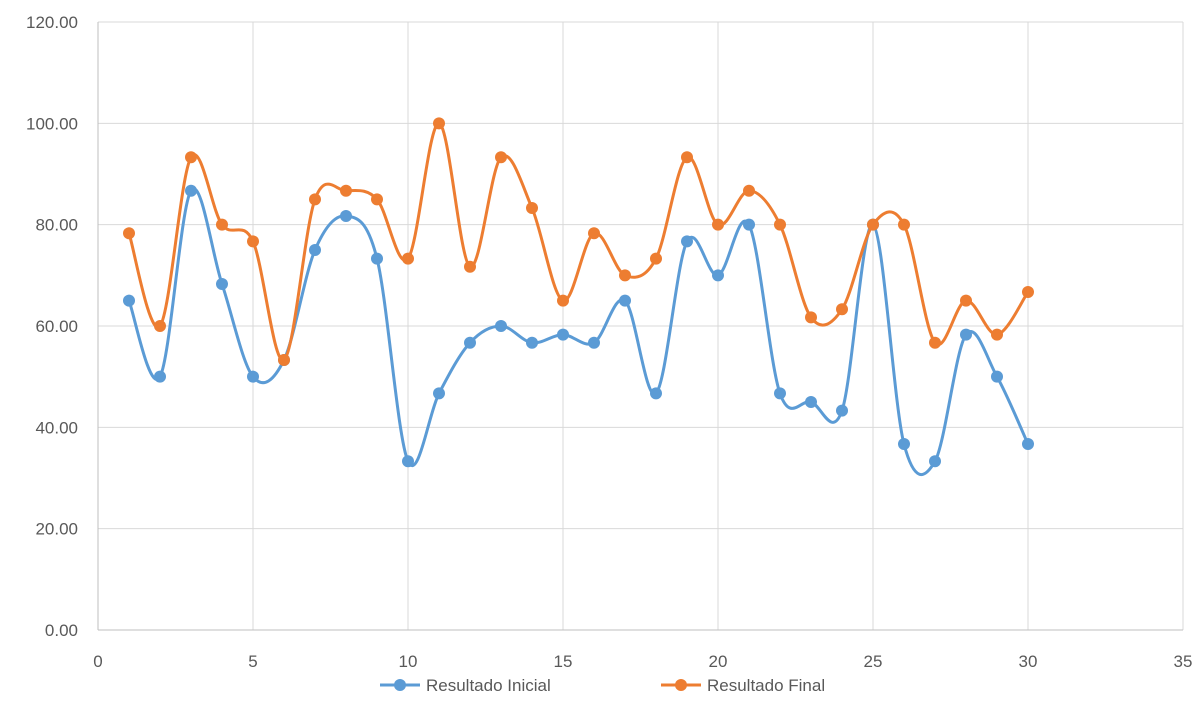 This screenshot has width=1197, height=726. What do you see at coordinates (56, 529) in the screenshot?
I see `y-tick-label: 20.00` at bounding box center [56, 529].